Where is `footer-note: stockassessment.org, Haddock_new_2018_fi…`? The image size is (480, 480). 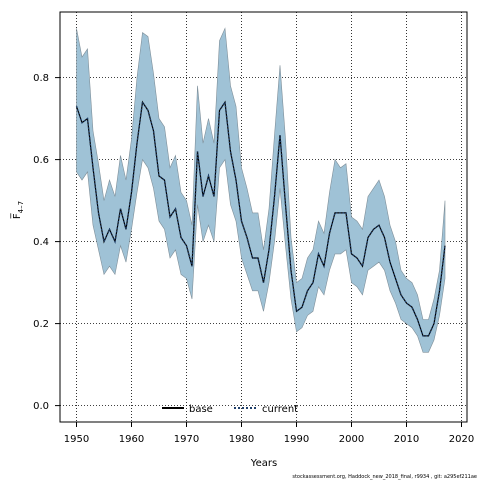 footer-note: stockassessment.org, Haddock_new_2018_fi… is located at coordinates (384, 477).